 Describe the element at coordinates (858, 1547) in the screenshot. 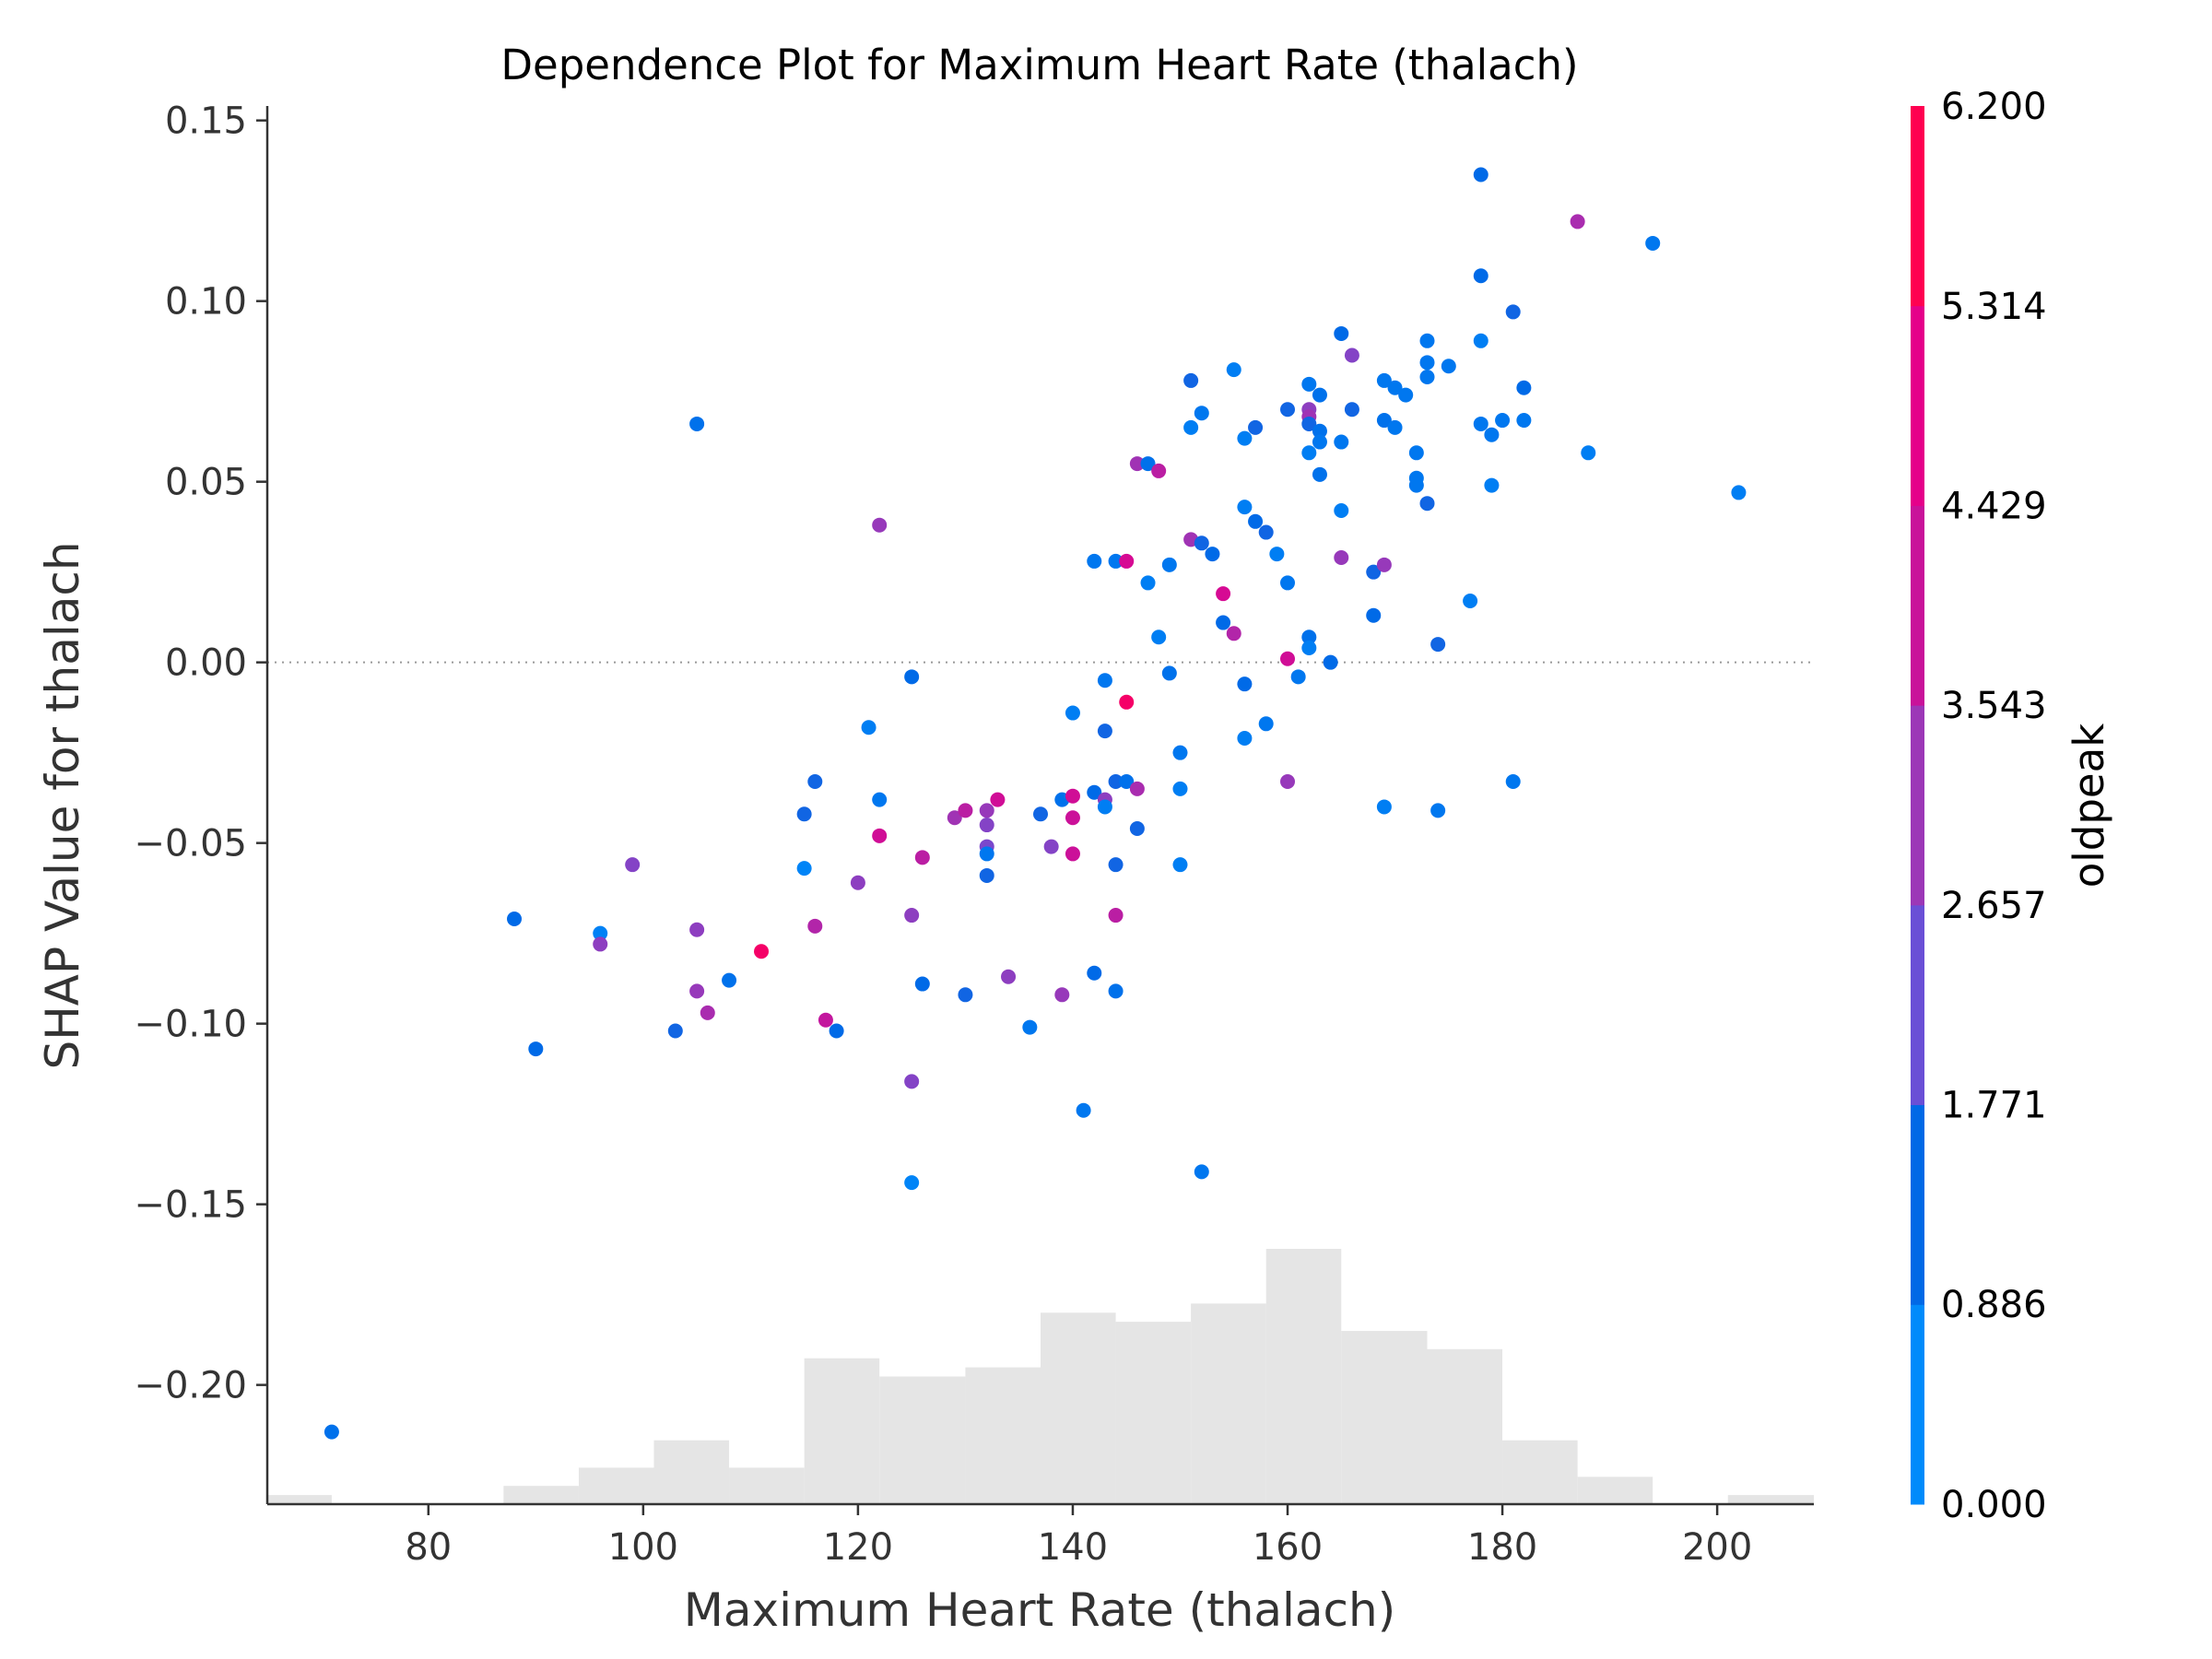

I see `x-tick-label: 120` at that location.